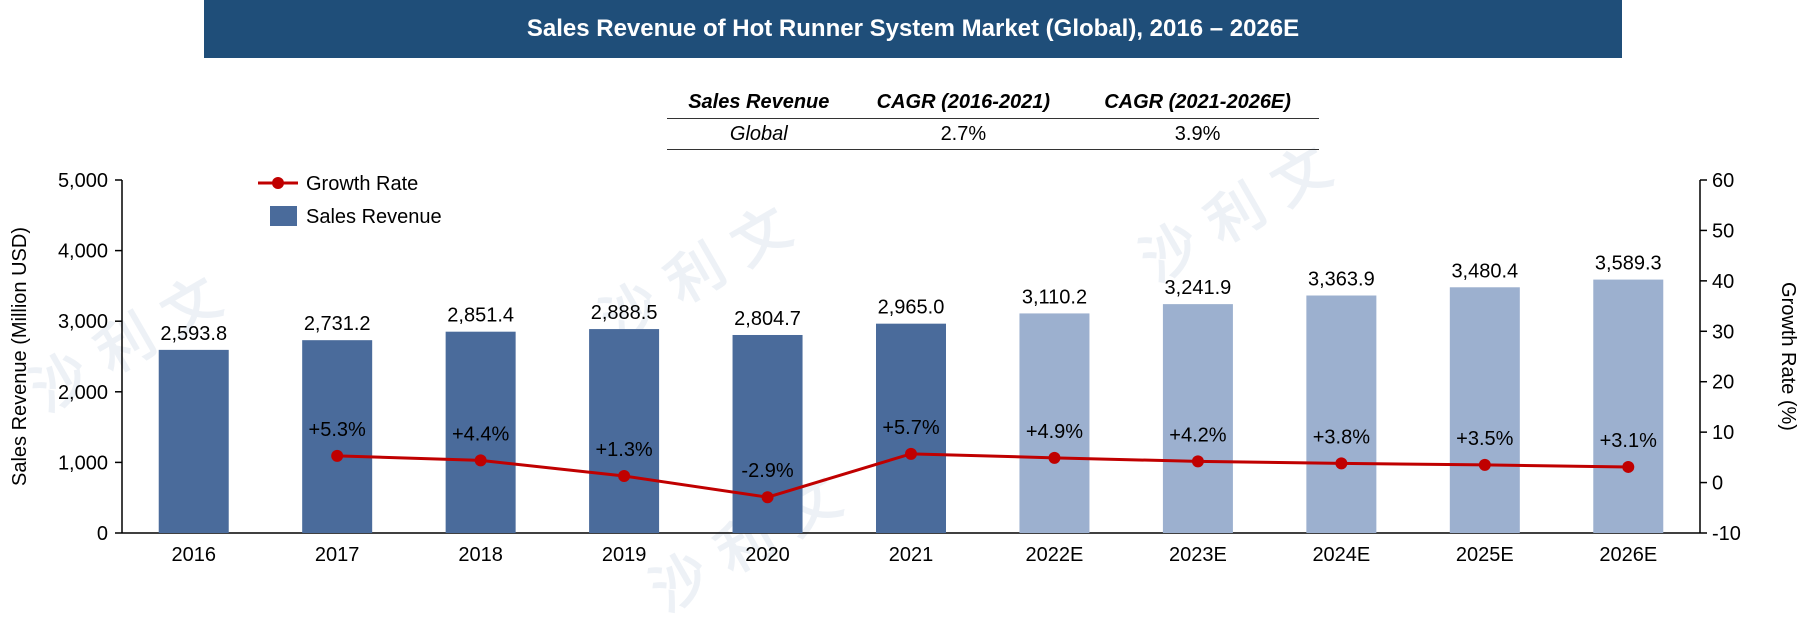 This screenshot has width=1807, height=627. What do you see at coordinates (767, 319) in the screenshot?
I see `bar-value-label: 2,804.7` at bounding box center [767, 319].